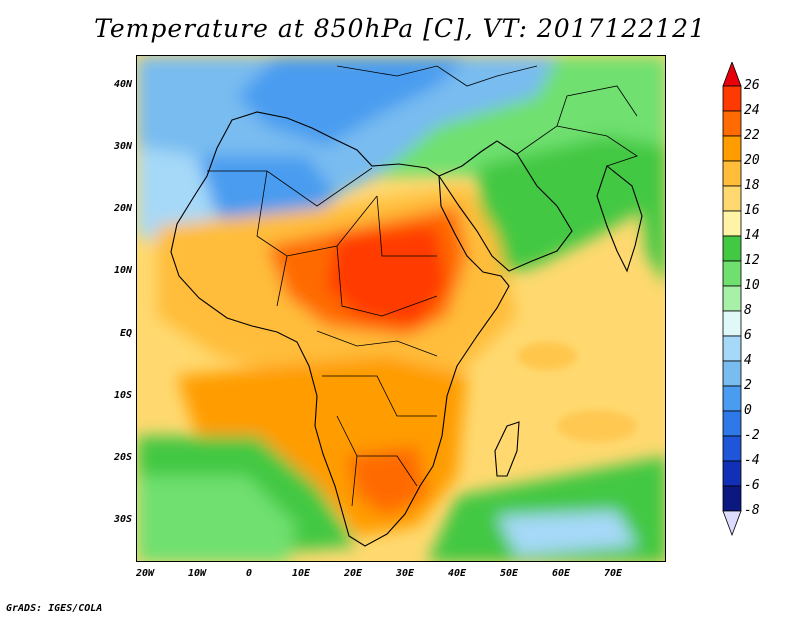 This screenshot has height=618, width=800. Describe the element at coordinates (145, 573) in the screenshot. I see `lon-label-20w: 20W` at that location.